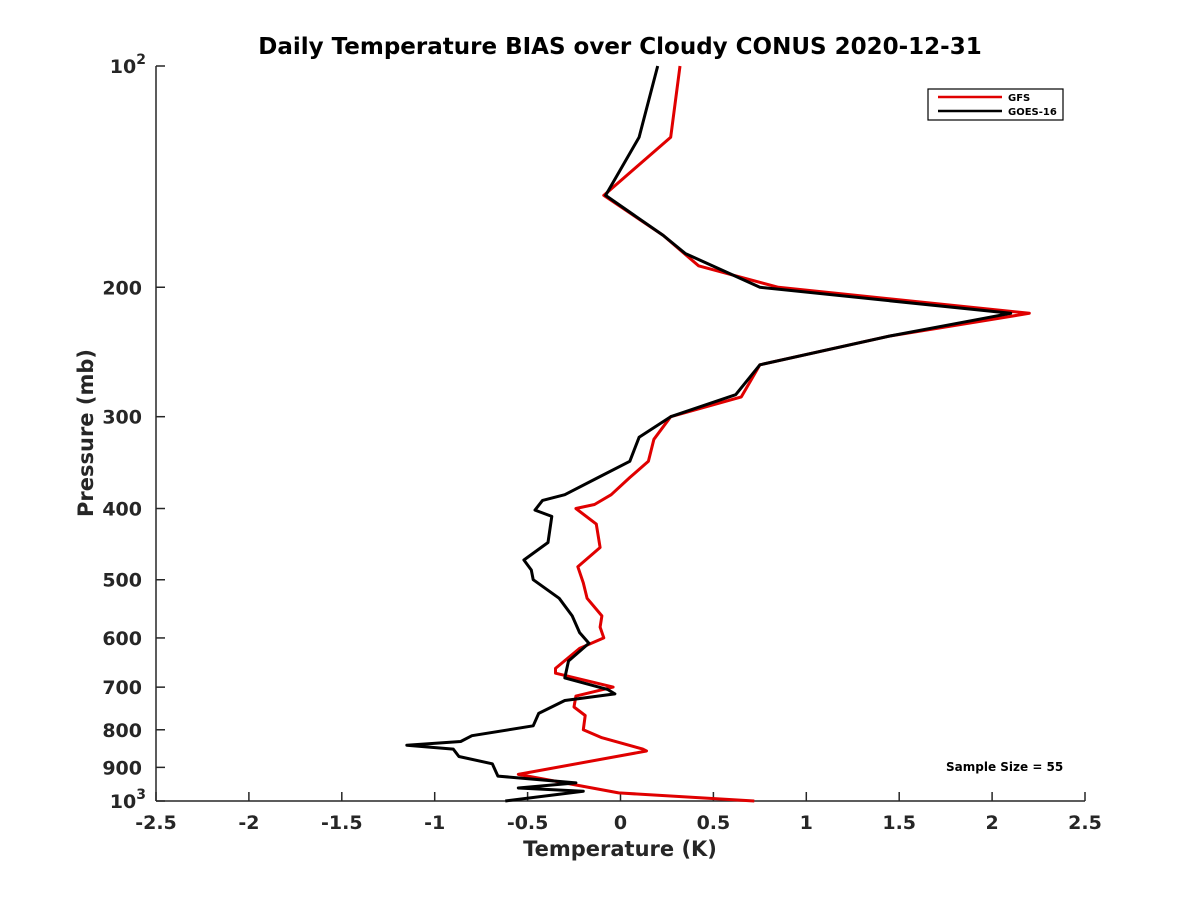 The width and height of the screenshot is (1200, 900). I want to click on legend-label-gfs: GFS, so click(1019, 98).